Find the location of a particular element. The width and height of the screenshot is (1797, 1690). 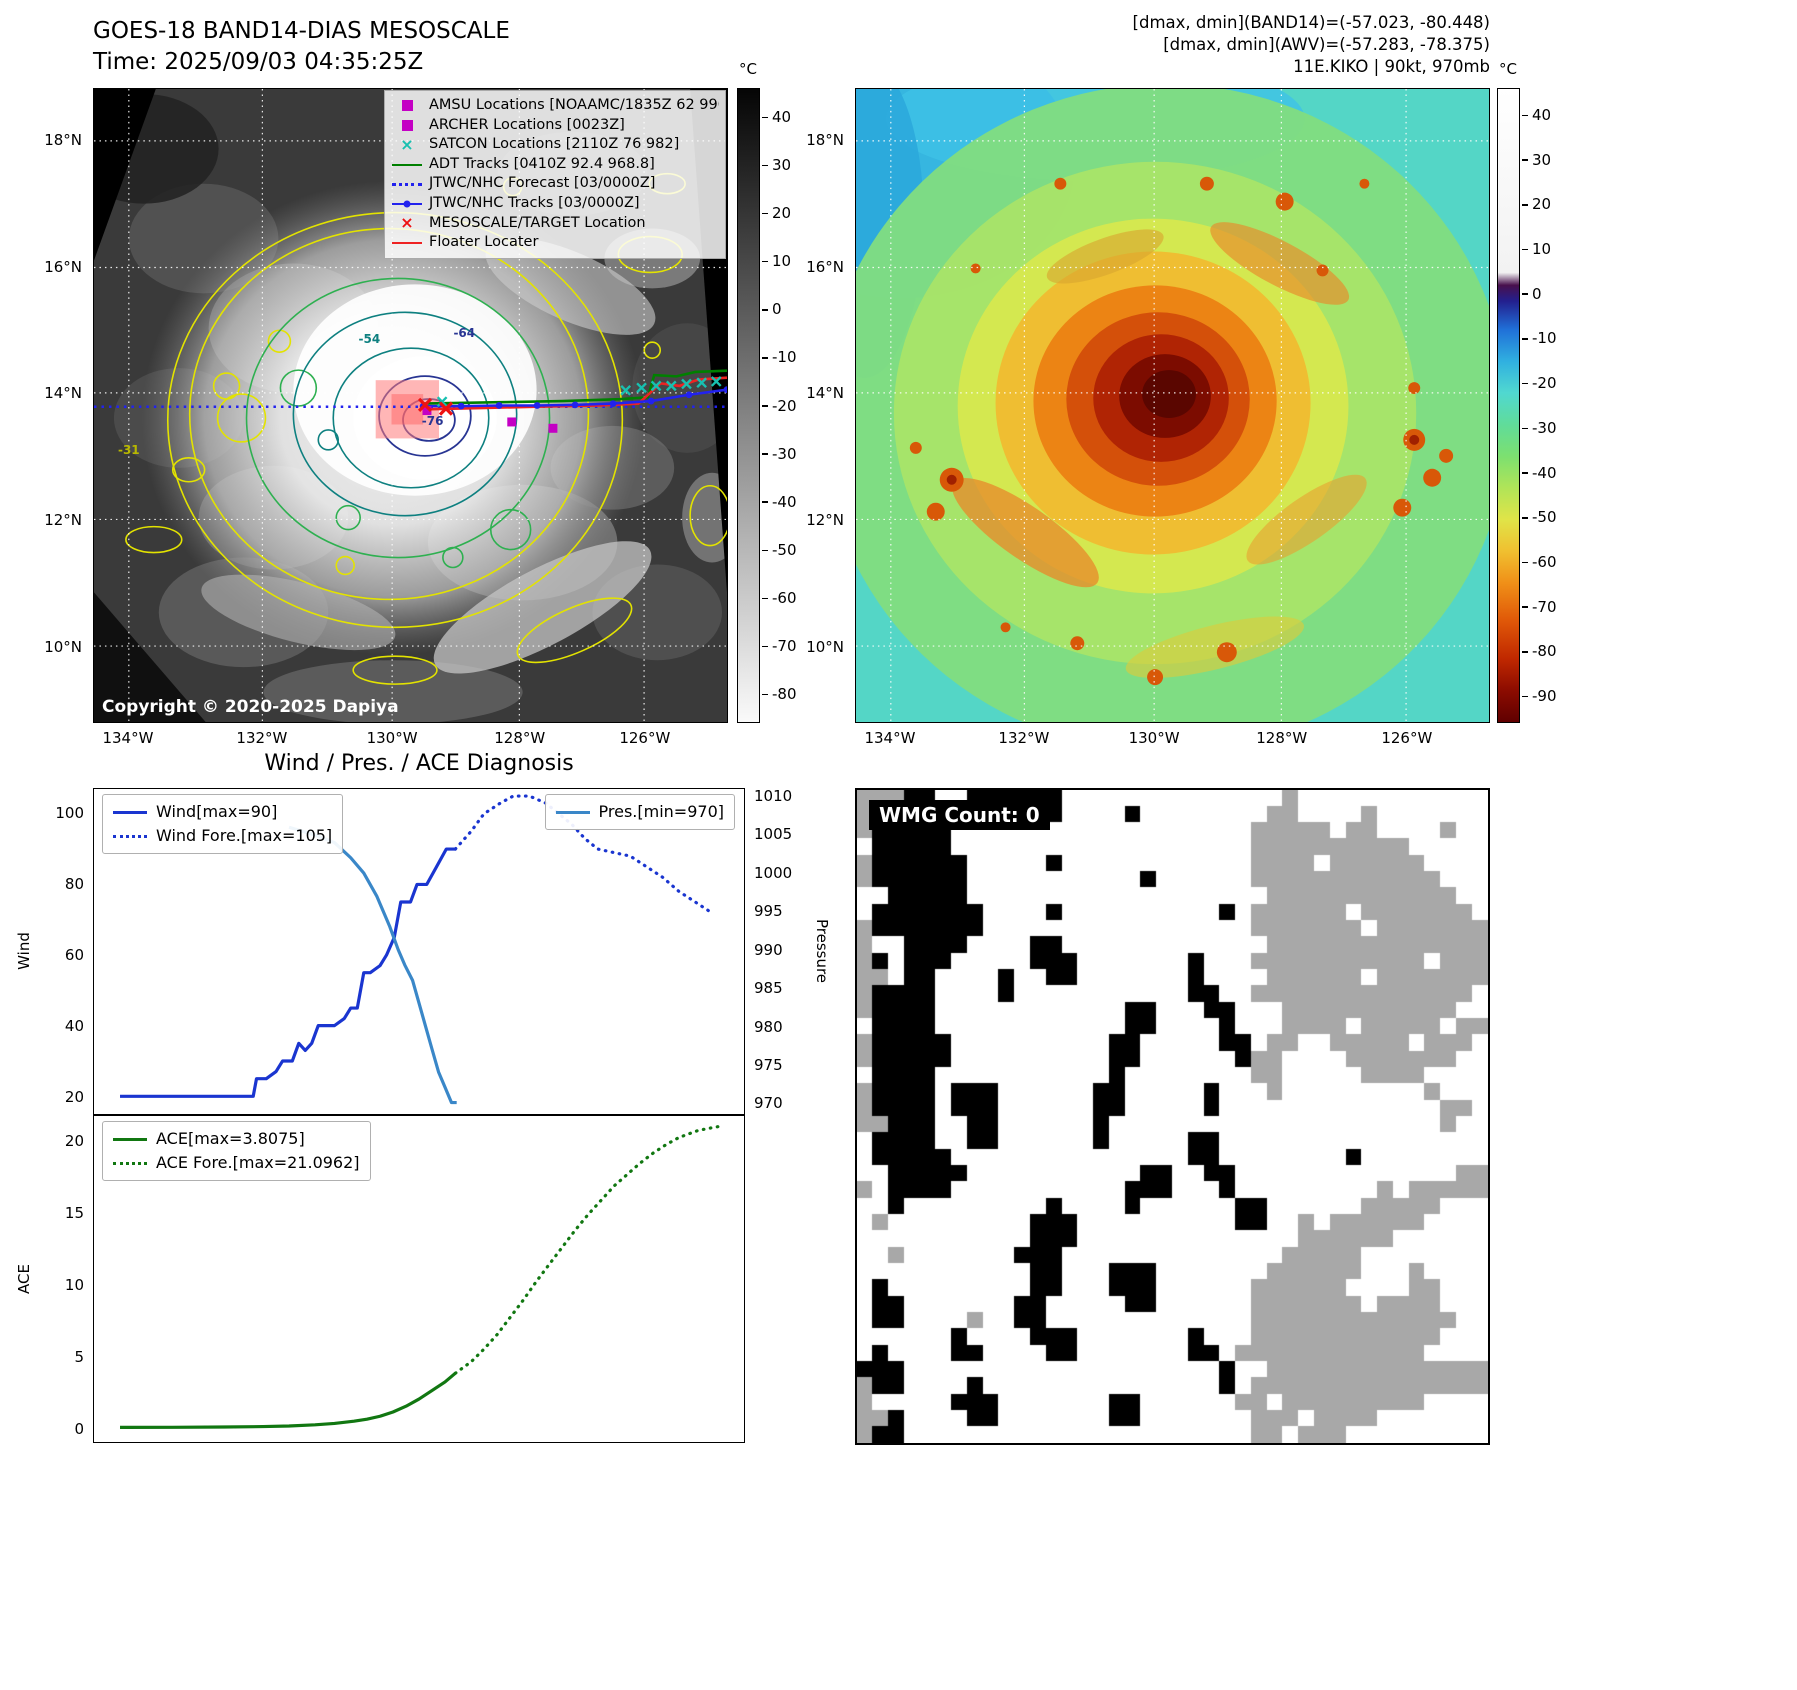

chart-legend-entry: Wind[max=90] is located at coordinates (222, 812).